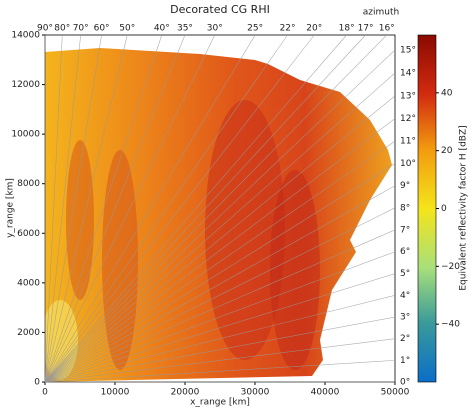  What do you see at coordinates (102, 29) in the screenshot?
I see `top-tick-label: 60°` at bounding box center [102, 29].